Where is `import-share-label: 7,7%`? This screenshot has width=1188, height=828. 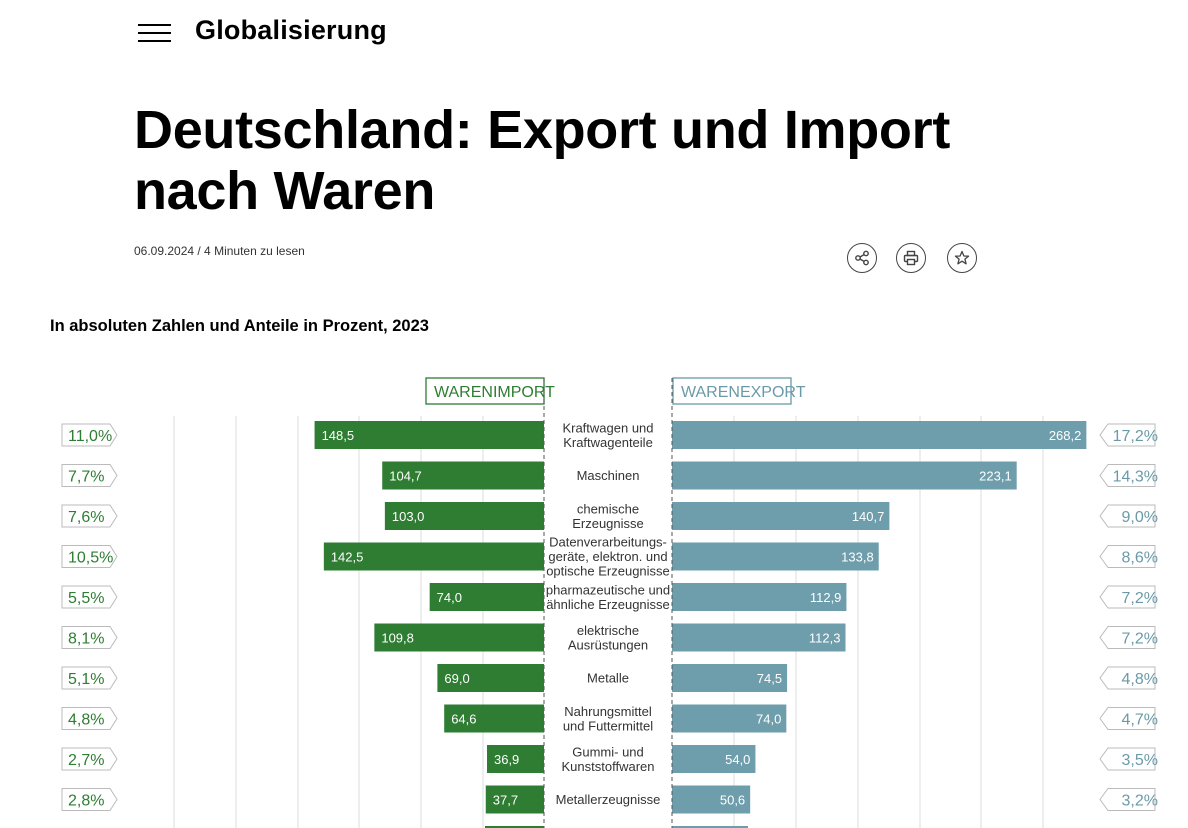 import-share-label: 7,7% is located at coordinates (86, 477).